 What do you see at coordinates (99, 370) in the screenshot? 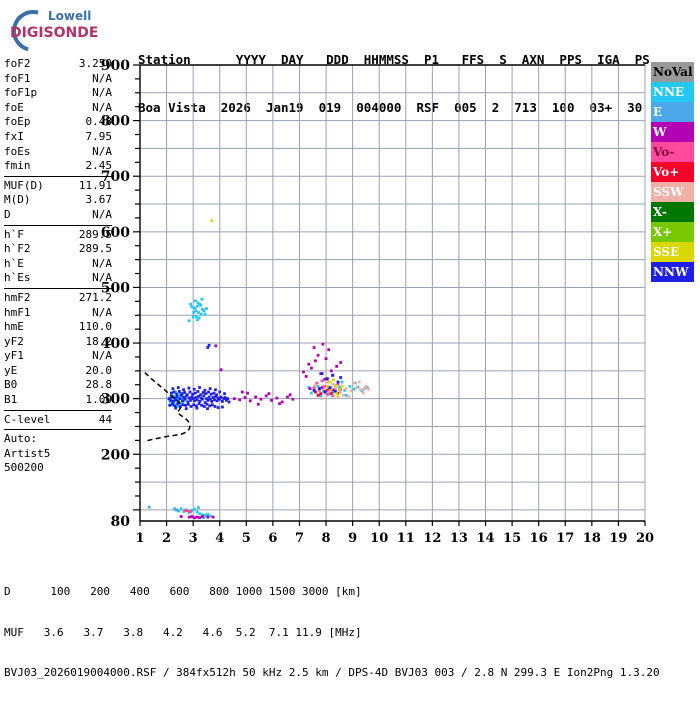
I see `param-value: 20.0` at bounding box center [99, 370].